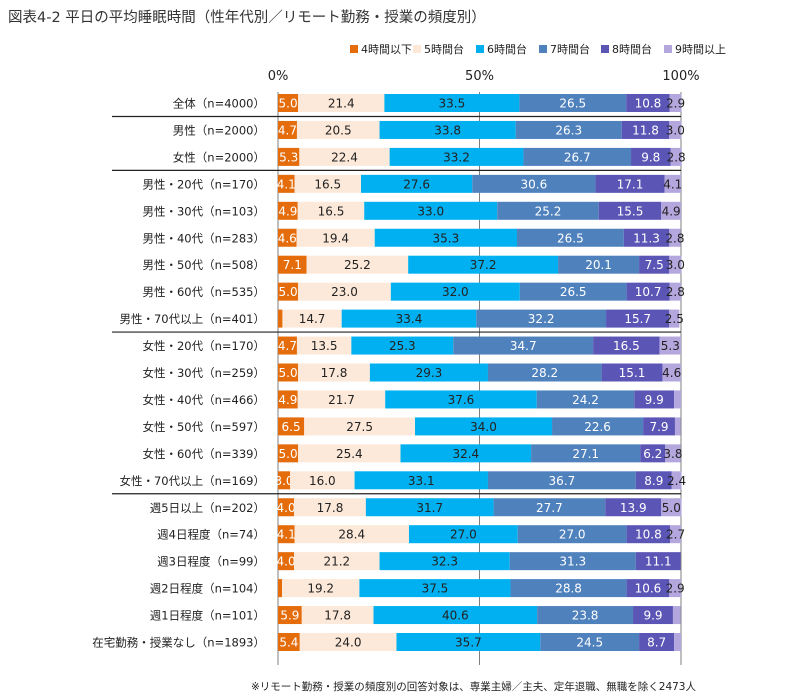 The image size is (808, 698). I want to click on data-label-2-5: 11.8, so click(645, 130).